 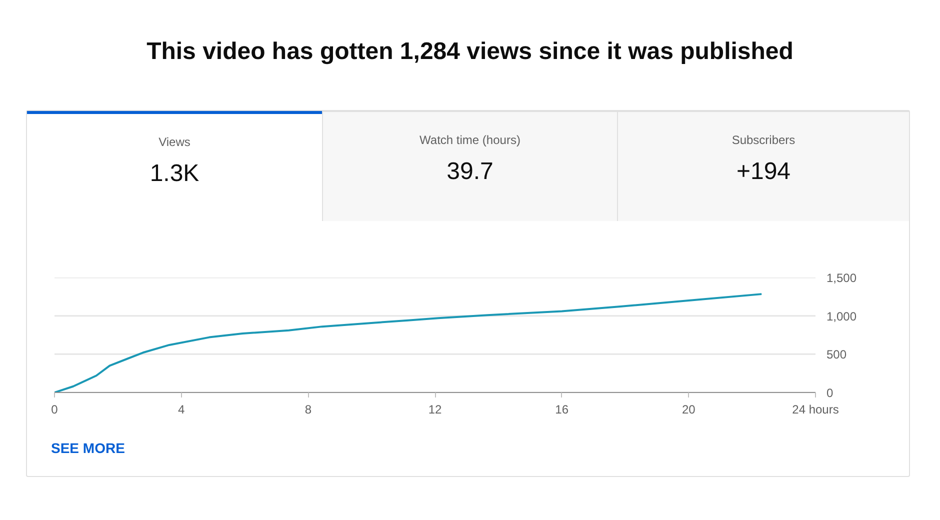 I want to click on y-tick-label: 1,500, so click(x=841, y=278).